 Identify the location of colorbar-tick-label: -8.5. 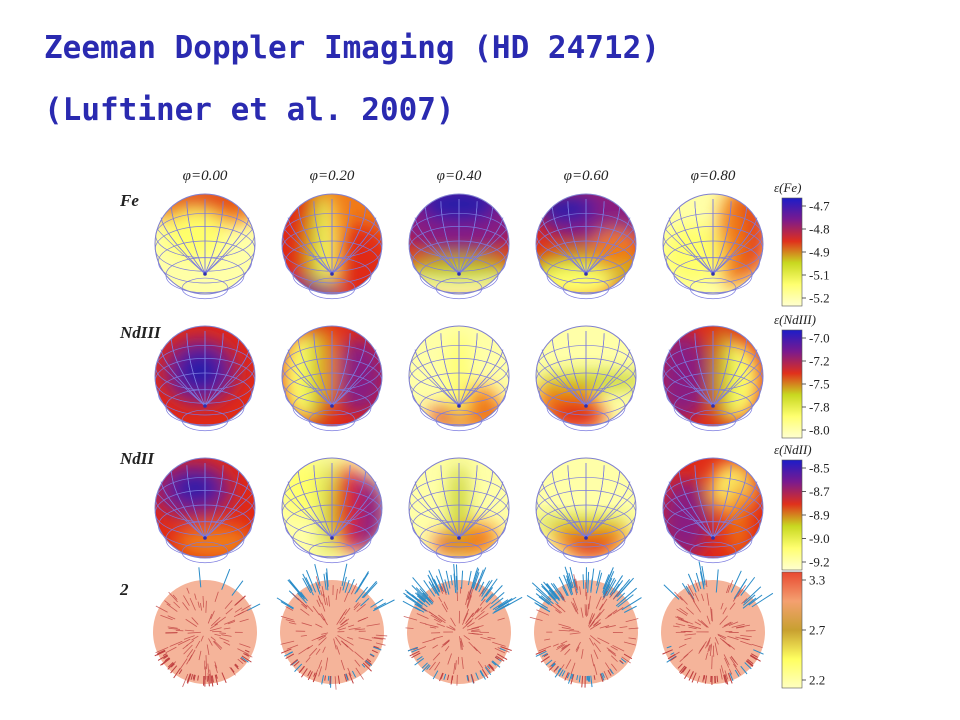
(819, 468).